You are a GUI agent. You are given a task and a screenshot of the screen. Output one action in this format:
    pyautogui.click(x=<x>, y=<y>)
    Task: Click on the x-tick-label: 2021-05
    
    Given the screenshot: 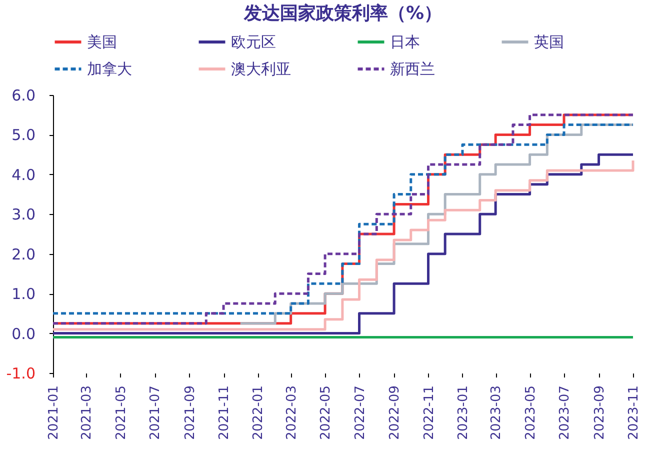 What is the action you would take?
    pyautogui.click(x=121, y=413)
    